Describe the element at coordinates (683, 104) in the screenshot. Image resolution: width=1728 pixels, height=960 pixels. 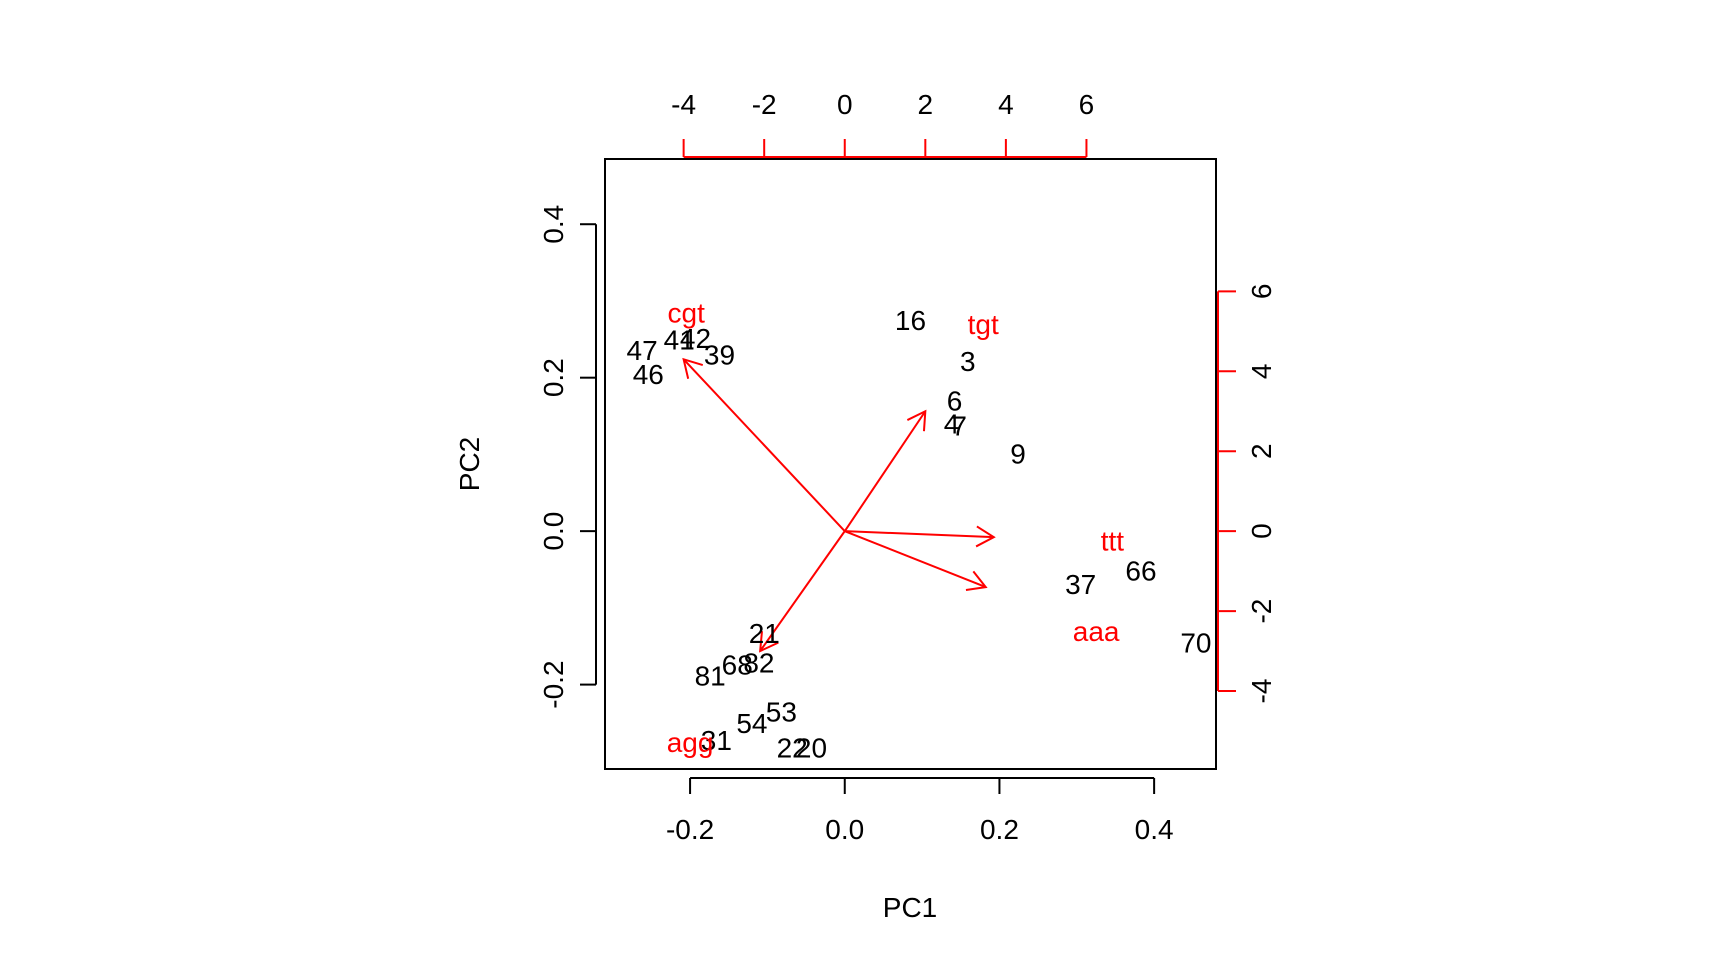
I see `top-tick-label: -4` at that location.